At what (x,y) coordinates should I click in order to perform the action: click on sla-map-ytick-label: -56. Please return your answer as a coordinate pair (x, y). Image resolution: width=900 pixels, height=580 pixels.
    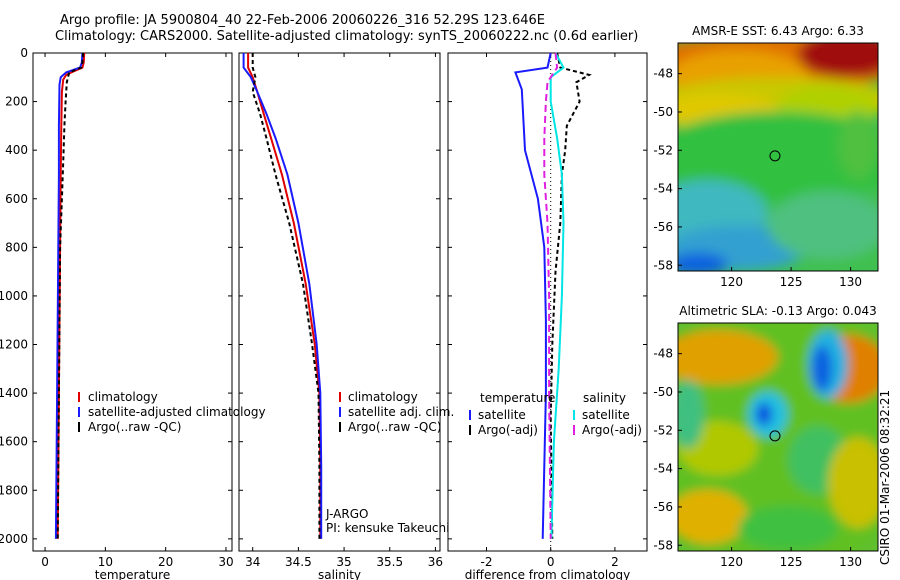
    Looking at the image, I should click on (663, 507).